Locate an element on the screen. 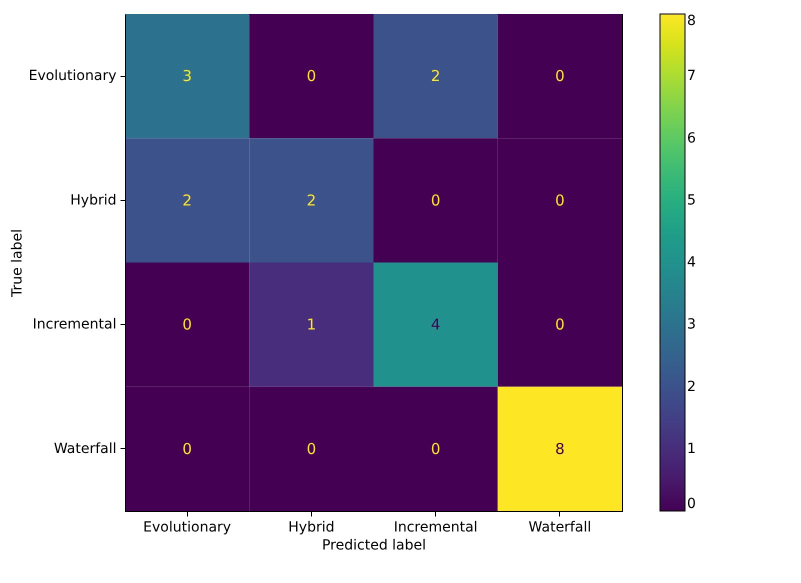  color-bar-label: 1 is located at coordinates (691, 448).